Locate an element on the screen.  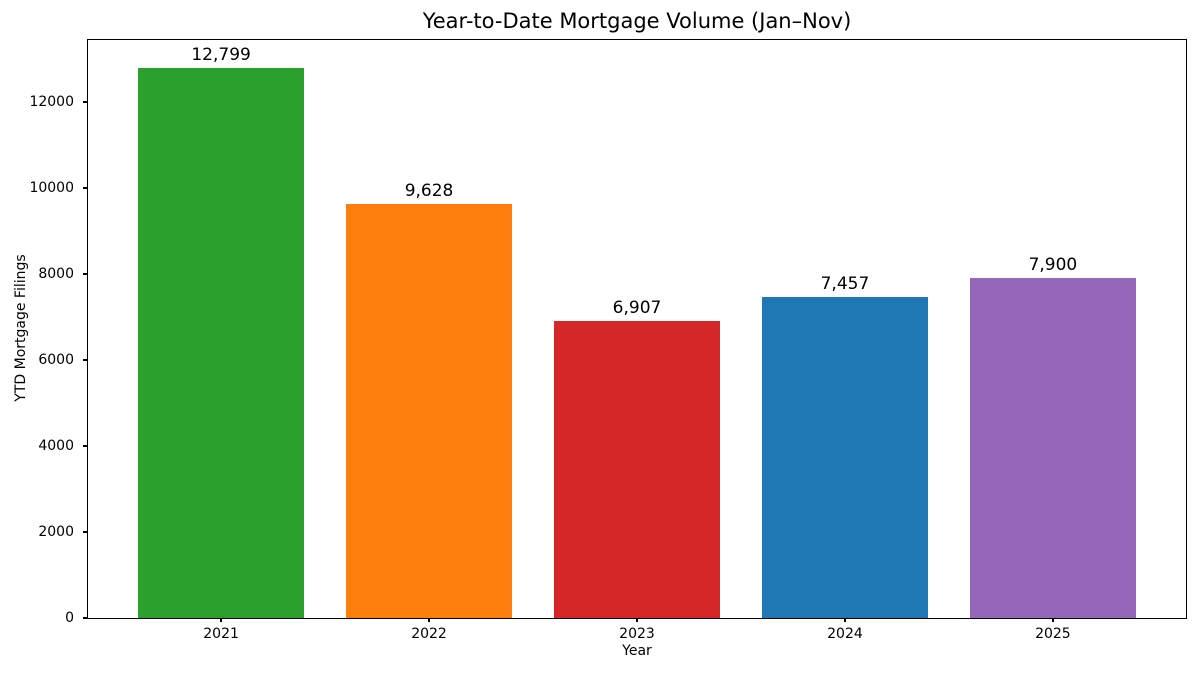
x-tick-label: 2024 is located at coordinates (845, 634).